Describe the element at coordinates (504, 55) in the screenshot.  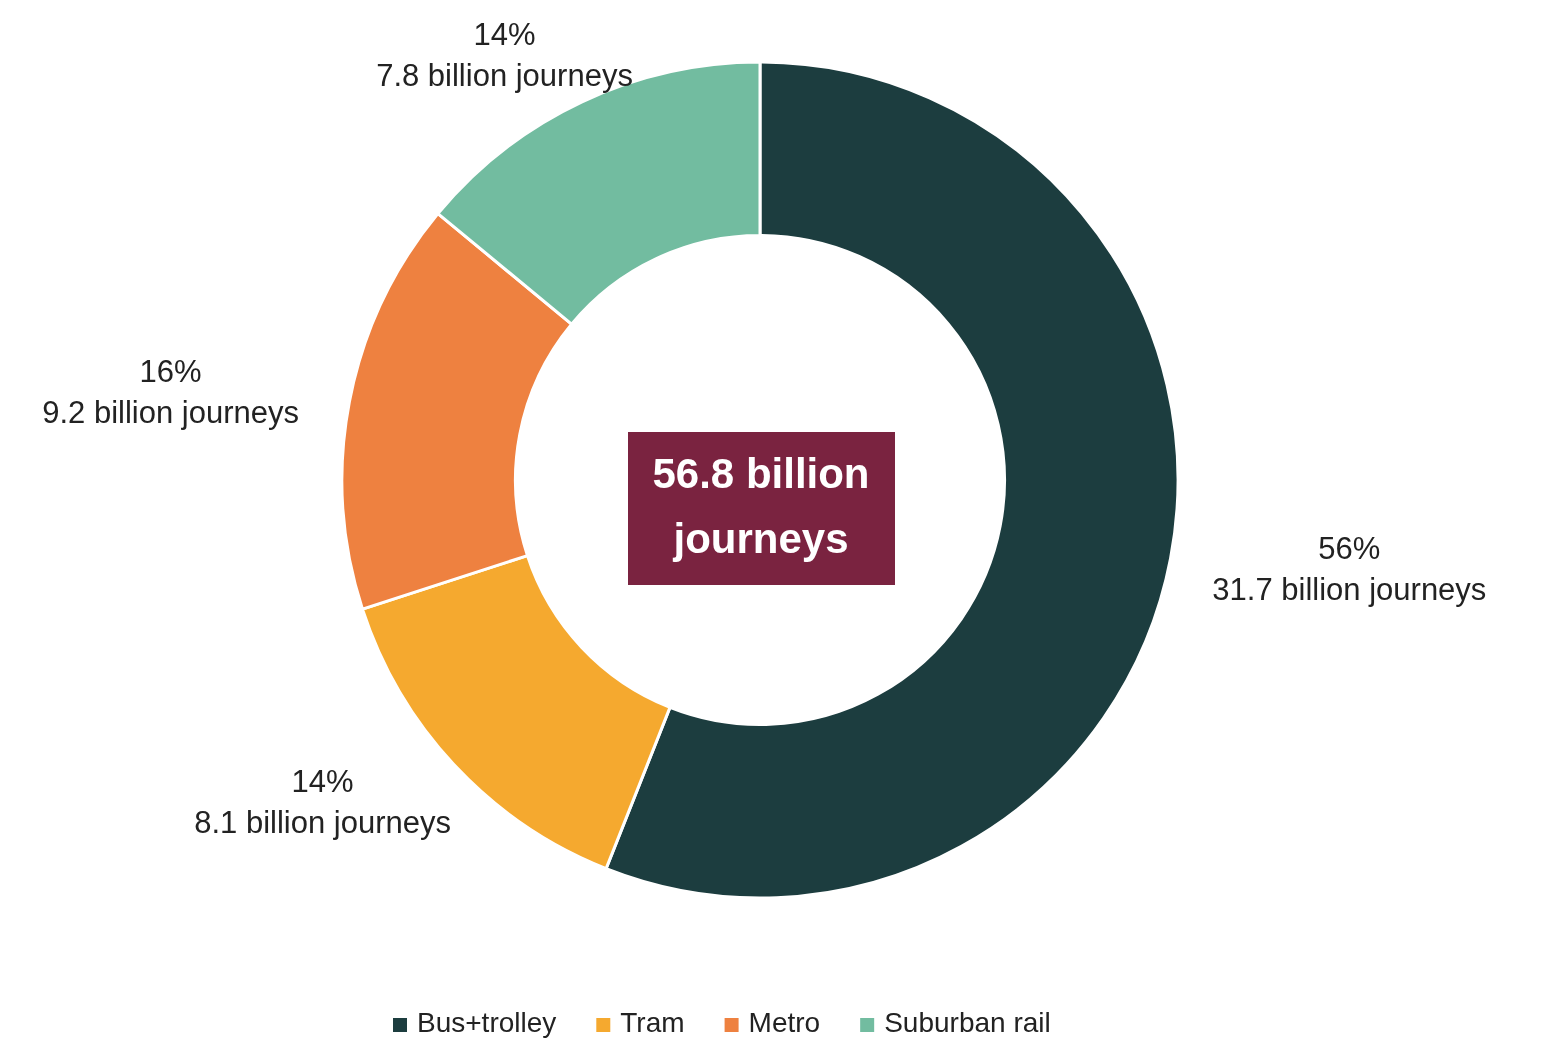
I see `data-label: 14% 7.8 billion journeys` at that location.